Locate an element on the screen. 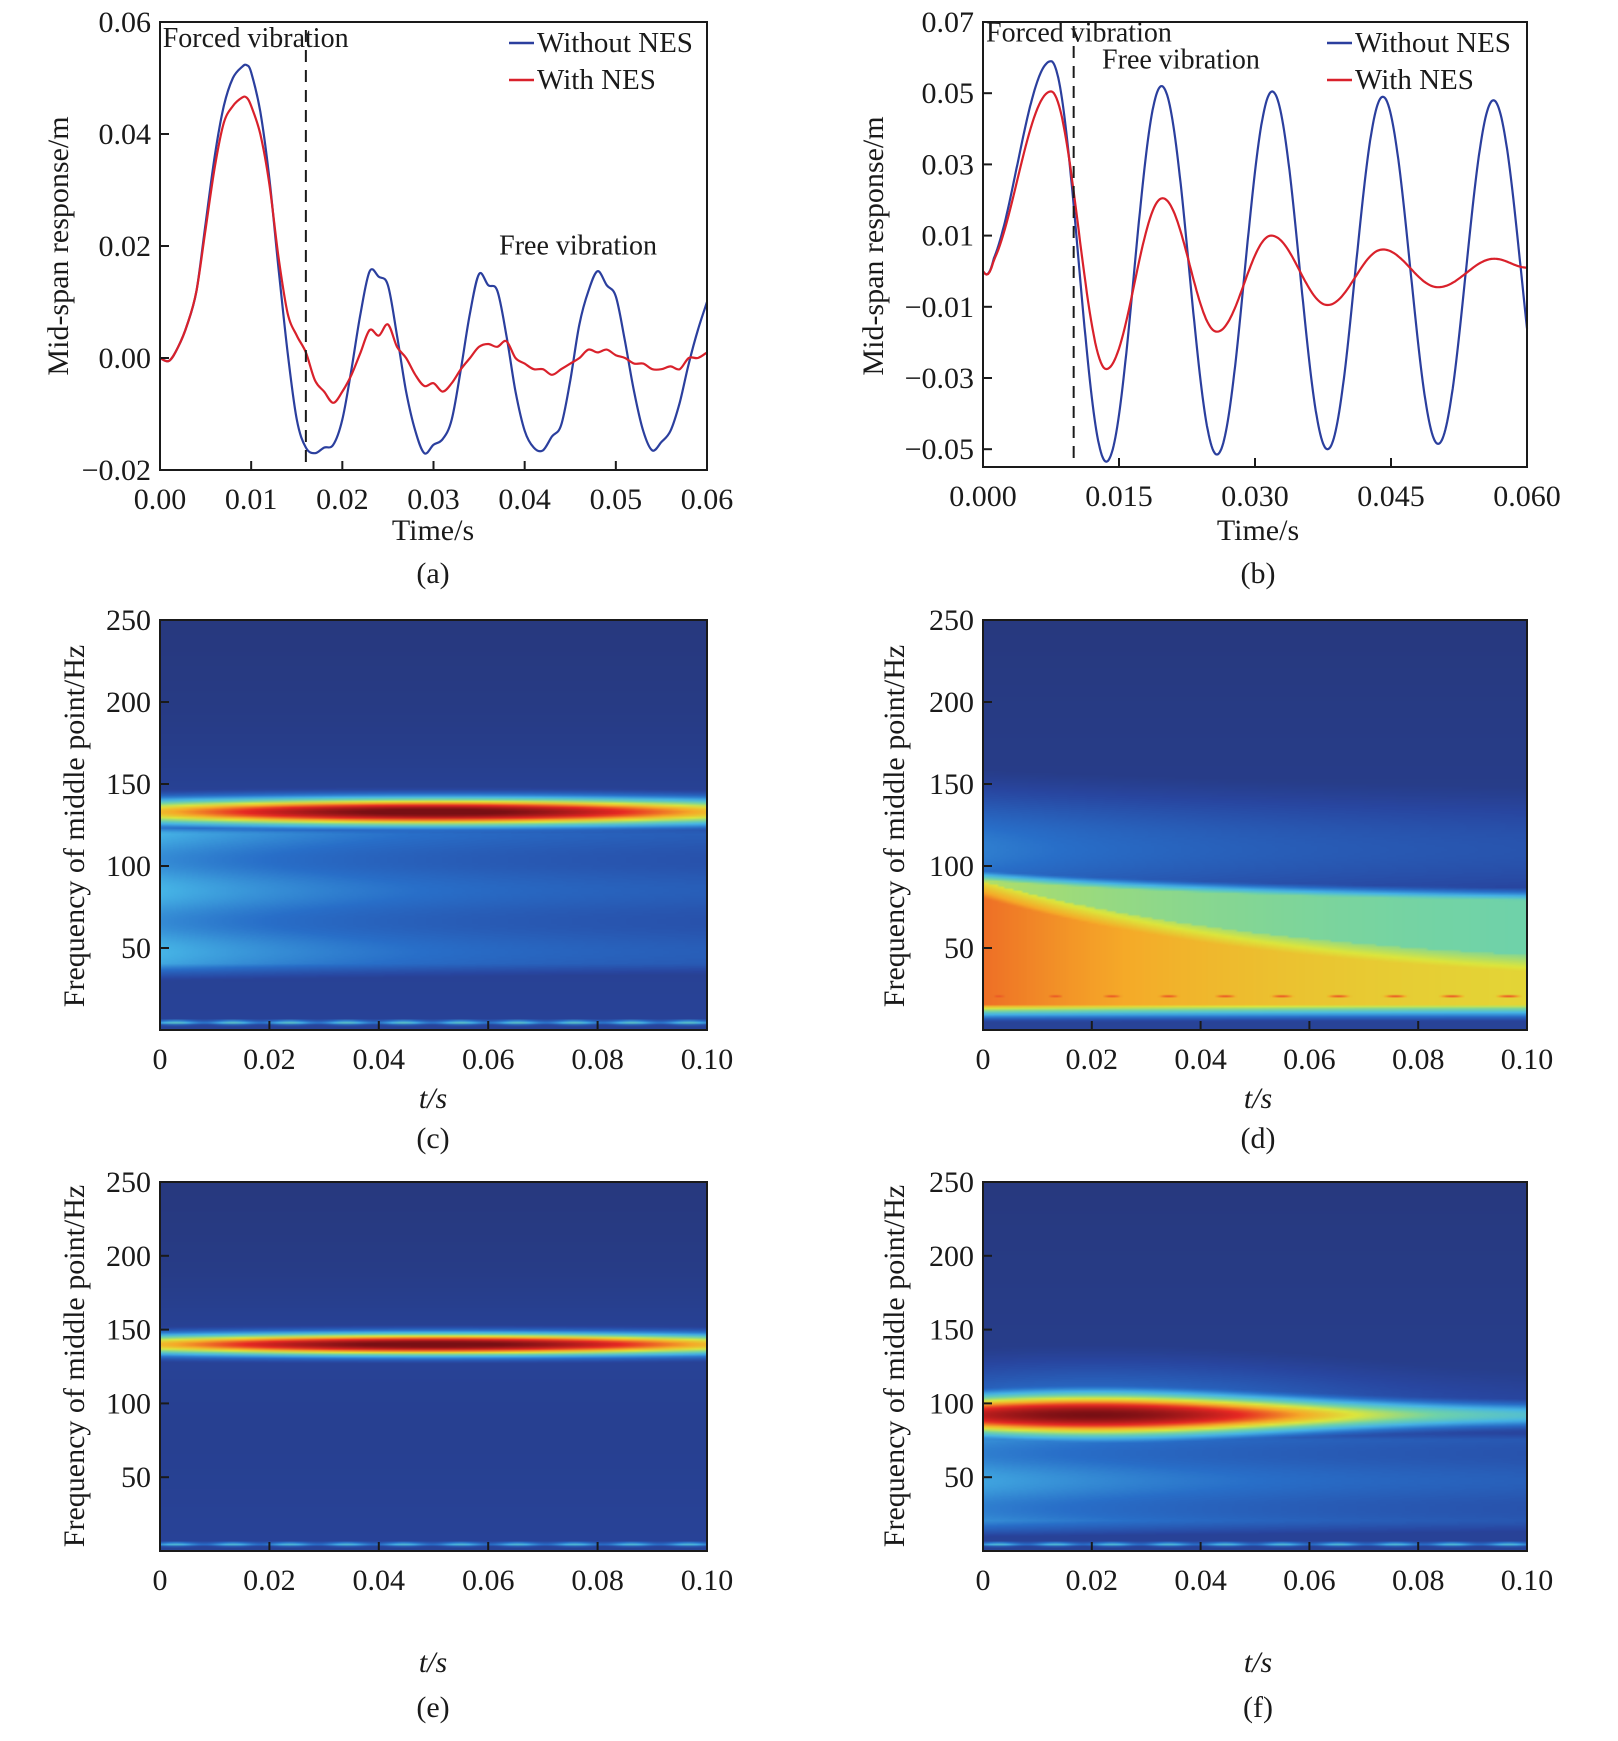  panel-e-frame is located at coordinates (433, 1366).